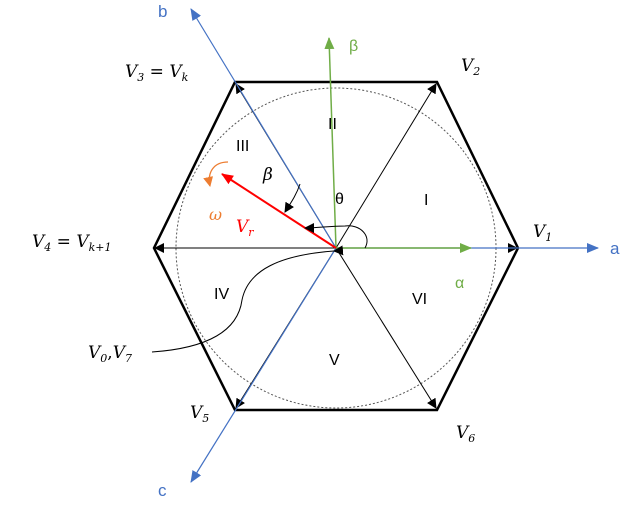 This screenshot has width=641, height=505. I want to click on zero-vector-callout, so click(247, 299).